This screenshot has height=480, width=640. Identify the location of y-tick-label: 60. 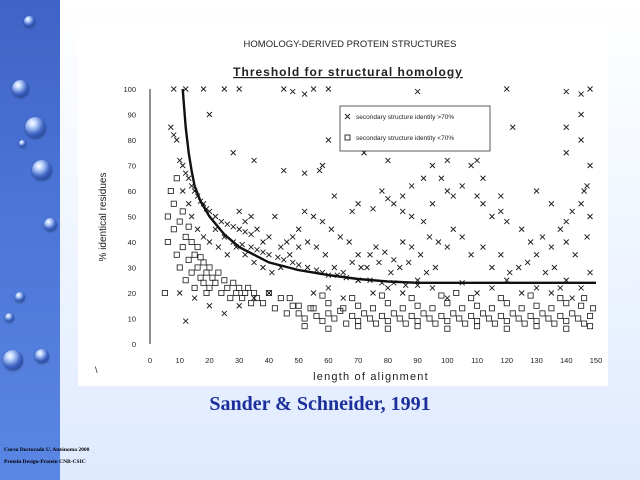
(132, 191).